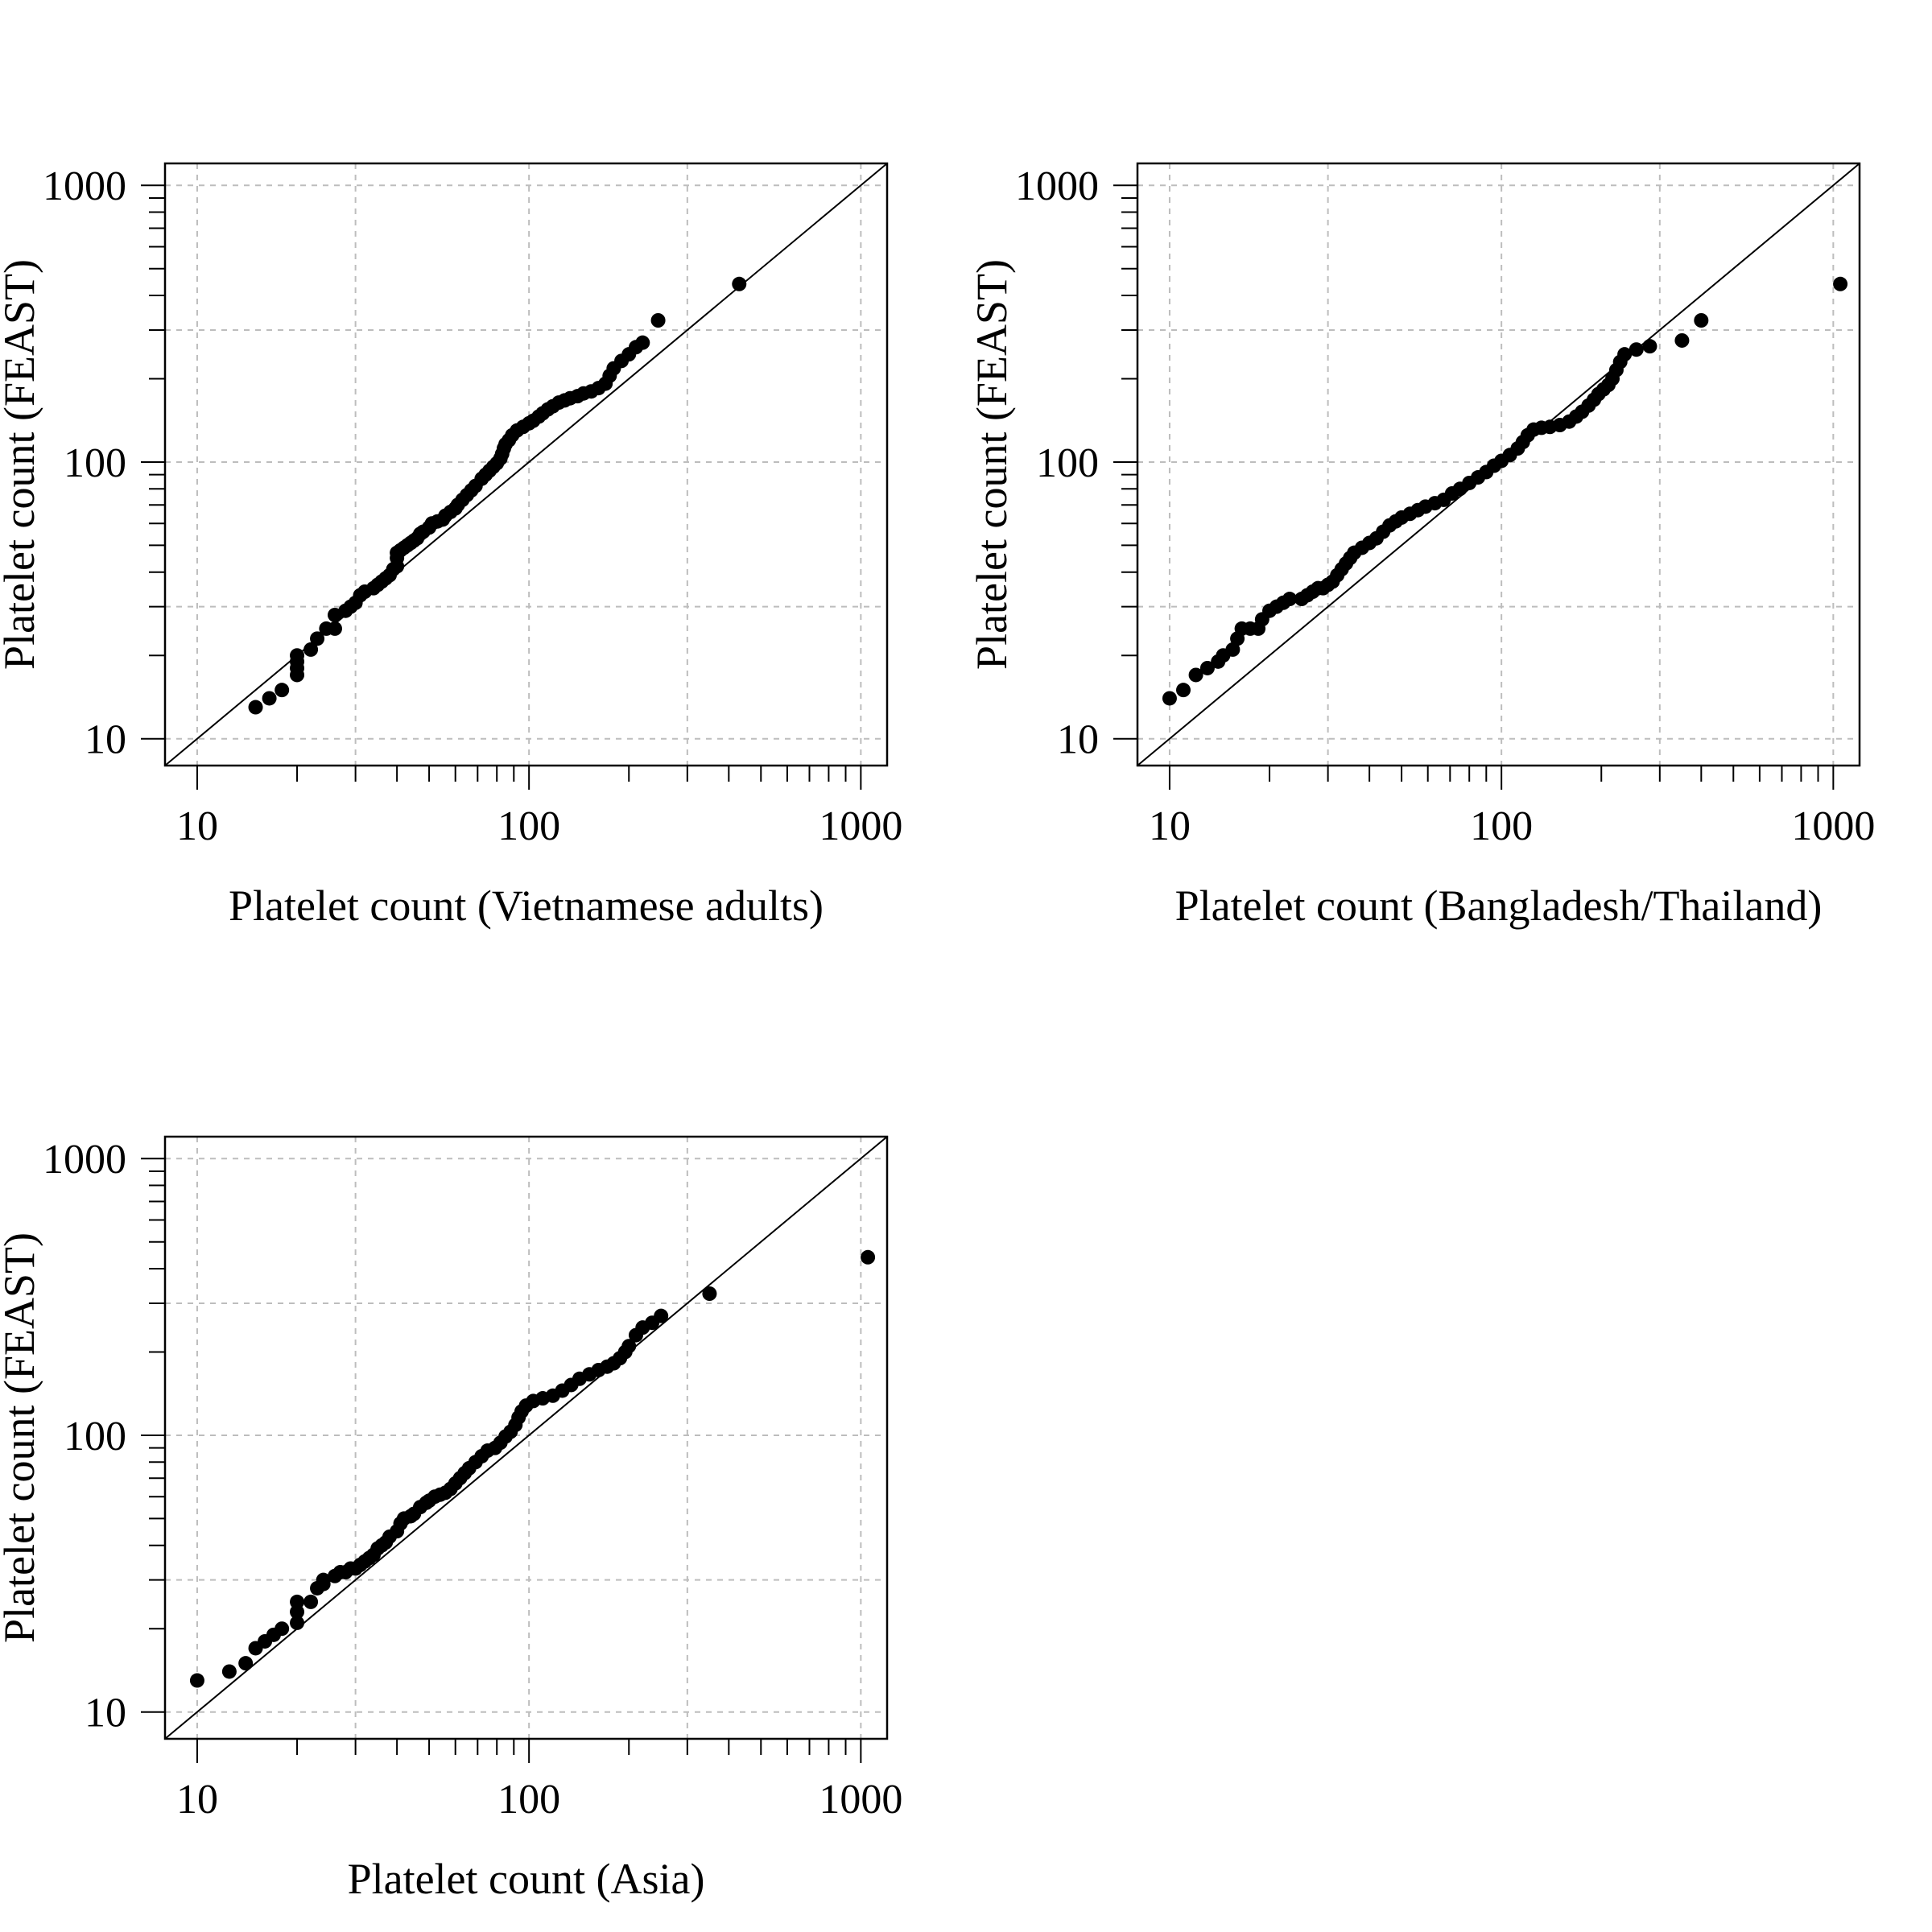 The image size is (1932, 1932). What do you see at coordinates (526, 905) in the screenshot?
I see `x-axis-title: Platelet count (Vietnamese adults)` at bounding box center [526, 905].